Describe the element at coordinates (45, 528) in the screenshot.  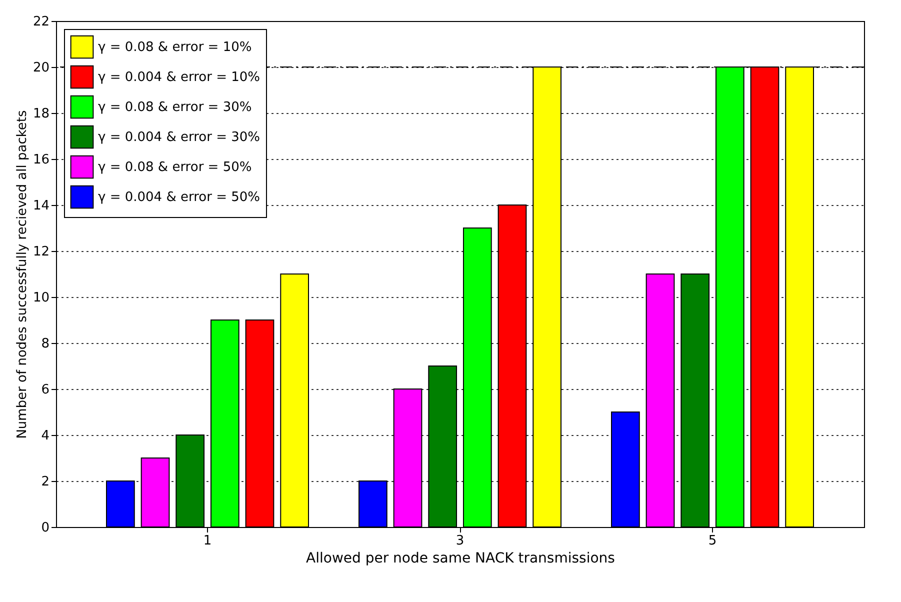
I see `y-tick-label: 0` at that location.